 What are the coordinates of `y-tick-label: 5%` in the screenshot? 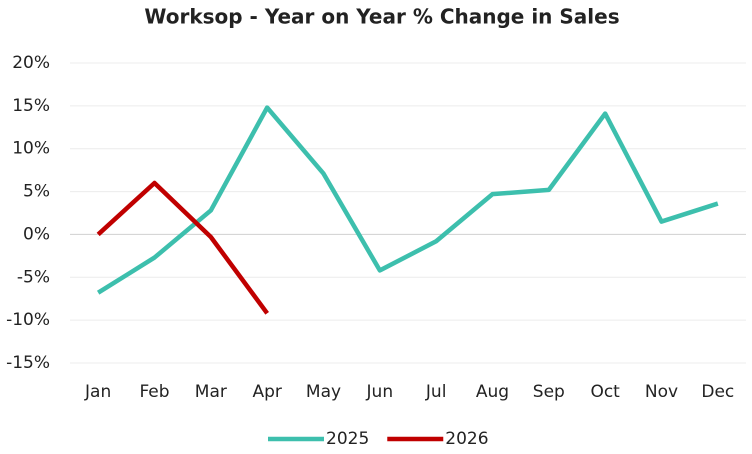 It's located at (36, 192).